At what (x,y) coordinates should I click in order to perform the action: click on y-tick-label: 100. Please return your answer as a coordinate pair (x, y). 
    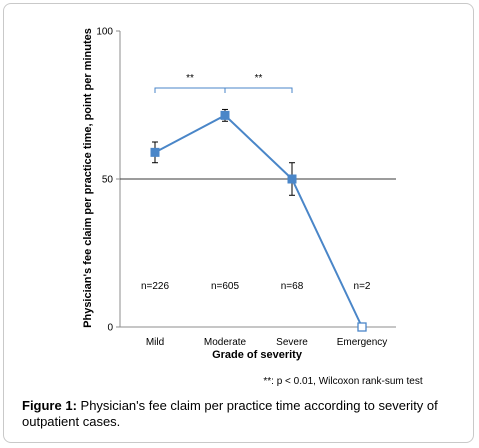
    Looking at the image, I should click on (104, 32).